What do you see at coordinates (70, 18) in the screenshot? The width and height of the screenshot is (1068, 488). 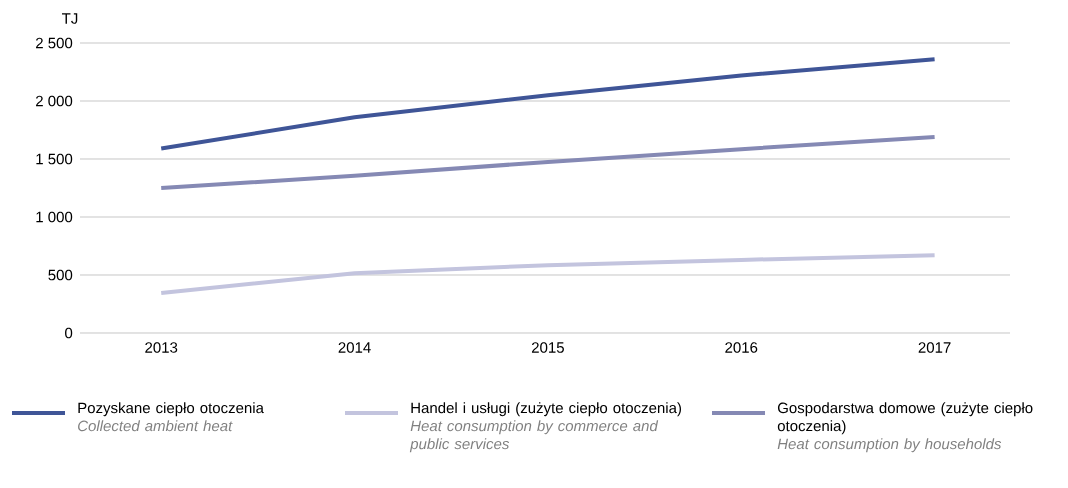 I see `y-axis-title: TJ` at bounding box center [70, 18].